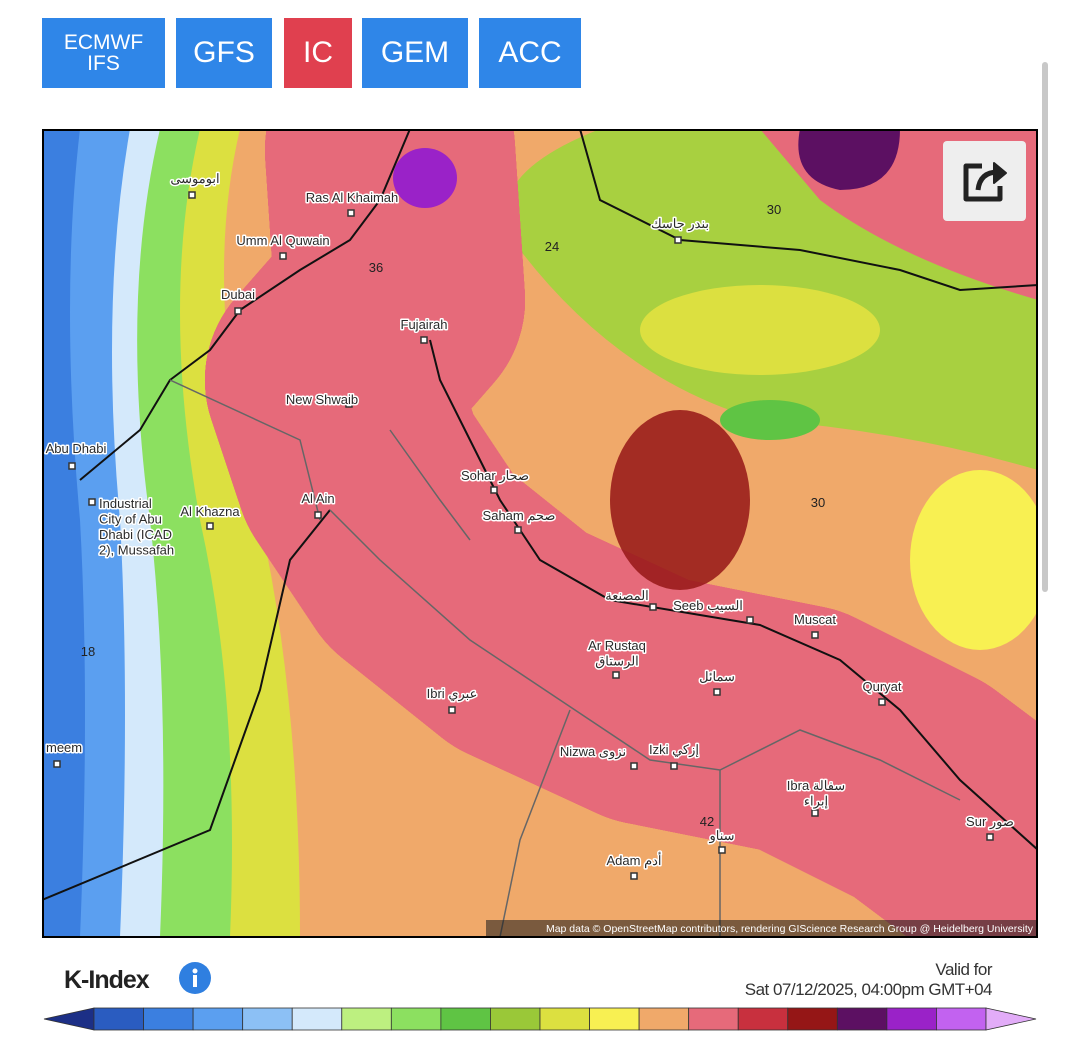 This screenshot has height=1037, width=1080. I want to click on model-tab: IC, so click(318, 53).